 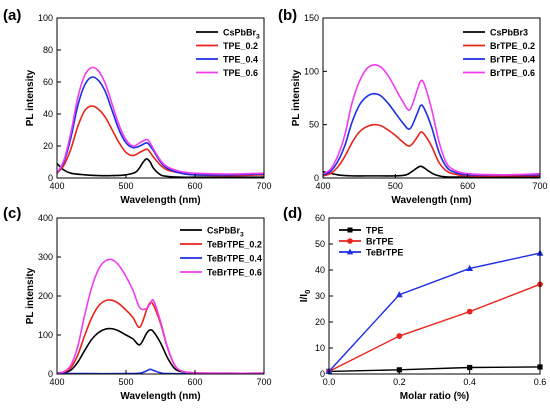 What do you see at coordinates (12, 15) in the screenshot?
I see `panel-label: (a)` at bounding box center [12, 15].